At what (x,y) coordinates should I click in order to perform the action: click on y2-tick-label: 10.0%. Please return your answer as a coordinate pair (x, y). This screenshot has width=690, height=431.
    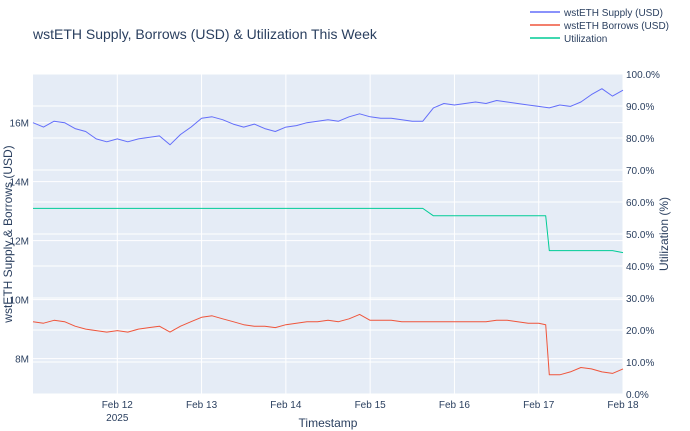
    Looking at the image, I should click on (640, 363).